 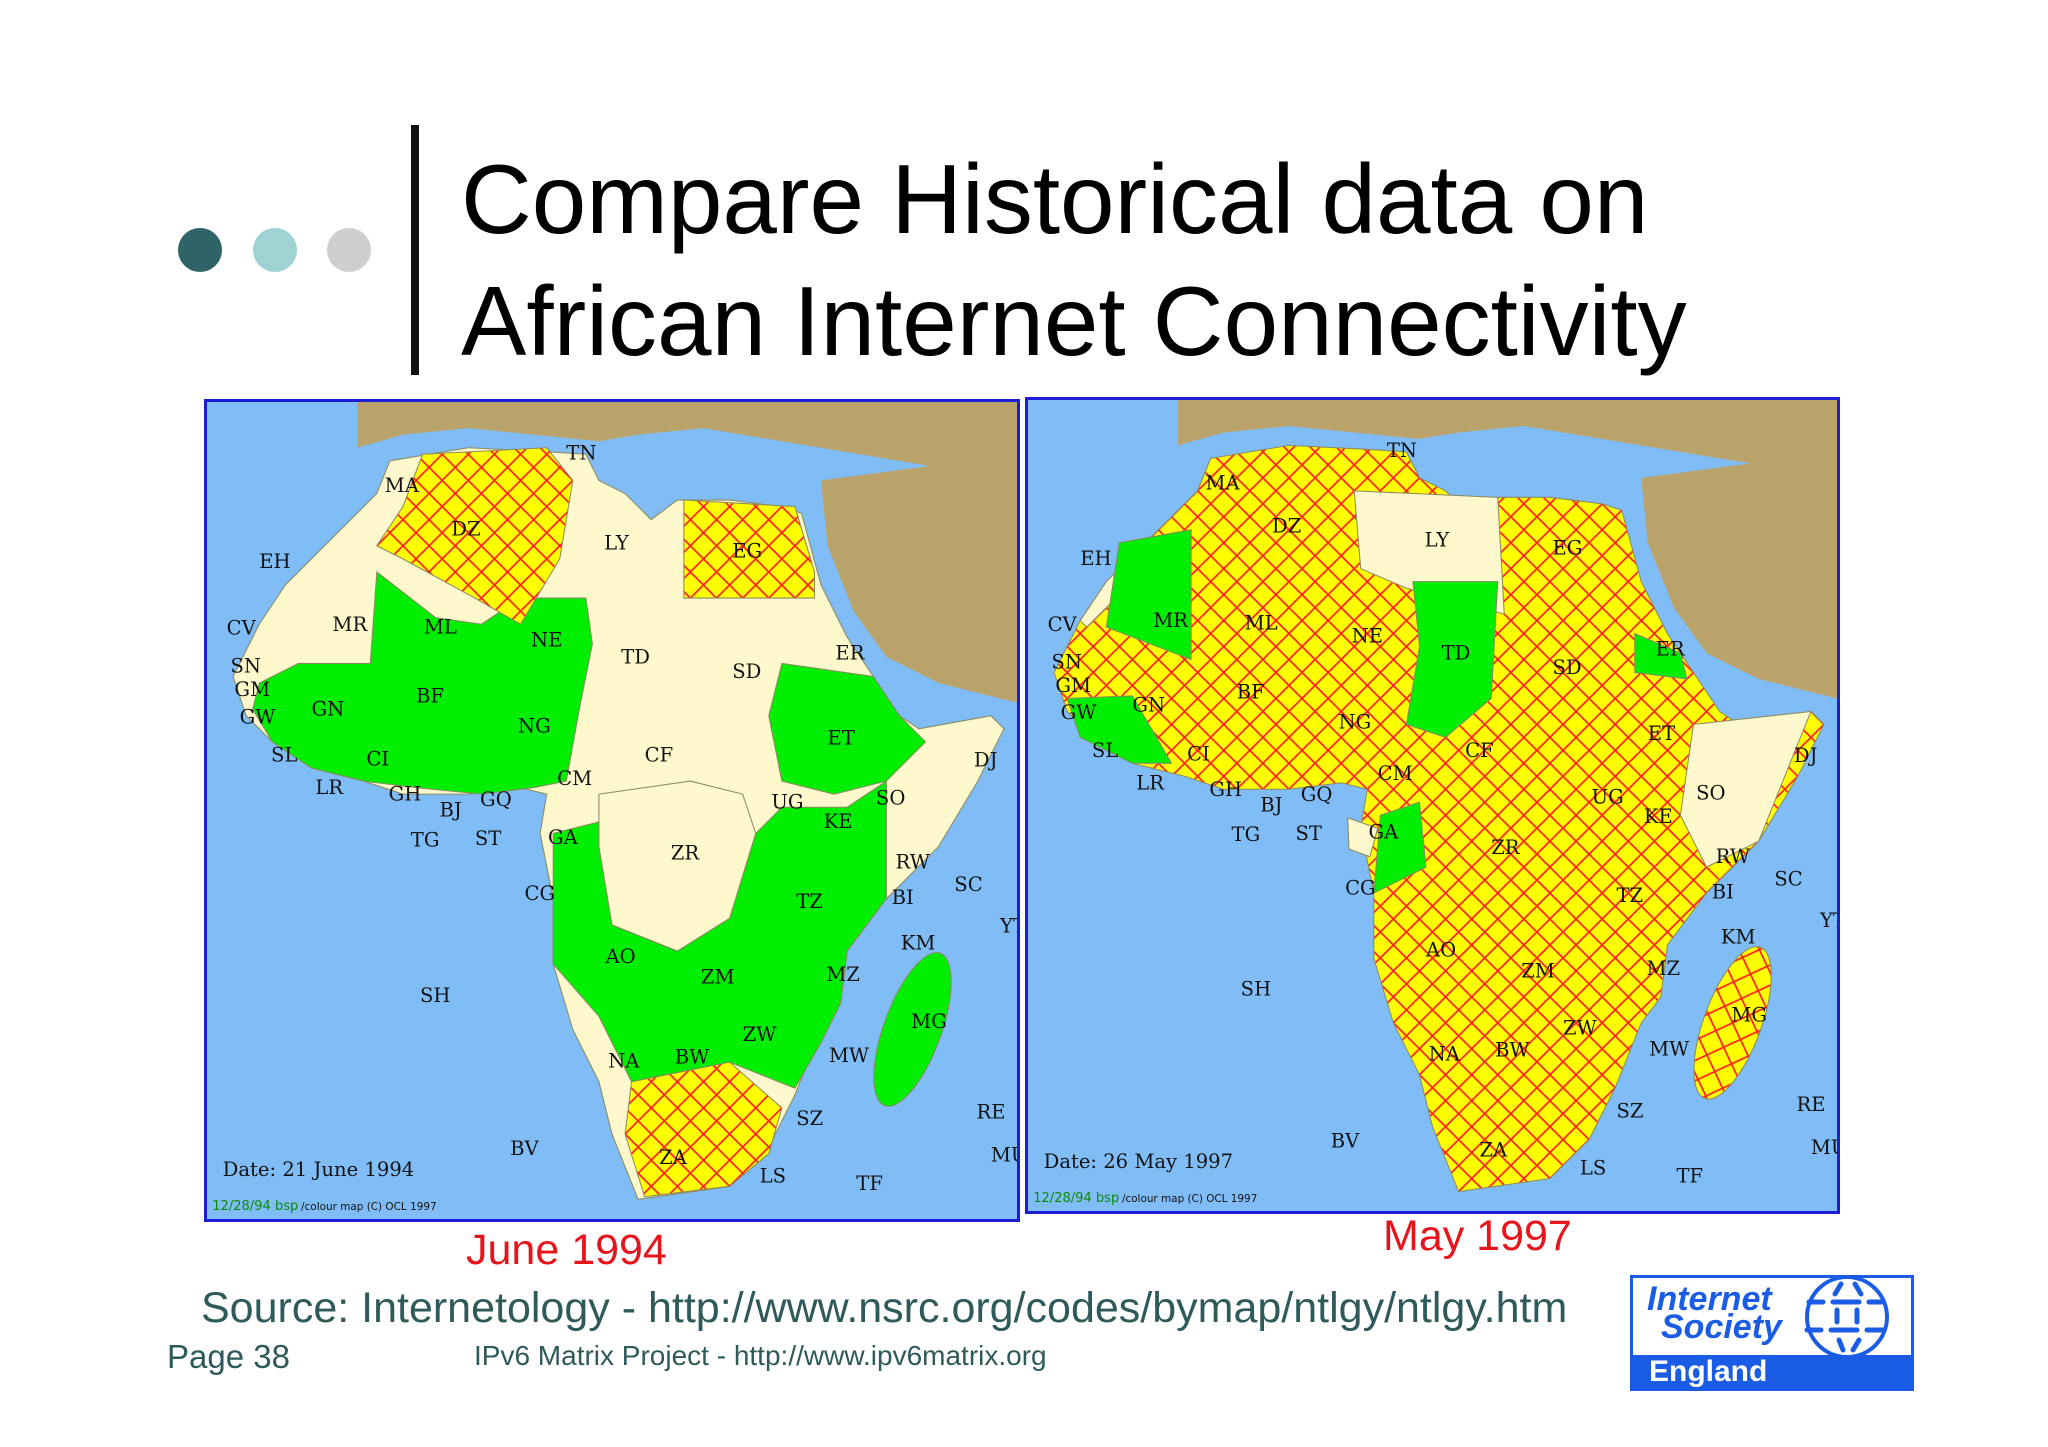 I want to click on country-label-mg: MG, so click(x=1749, y=1015).